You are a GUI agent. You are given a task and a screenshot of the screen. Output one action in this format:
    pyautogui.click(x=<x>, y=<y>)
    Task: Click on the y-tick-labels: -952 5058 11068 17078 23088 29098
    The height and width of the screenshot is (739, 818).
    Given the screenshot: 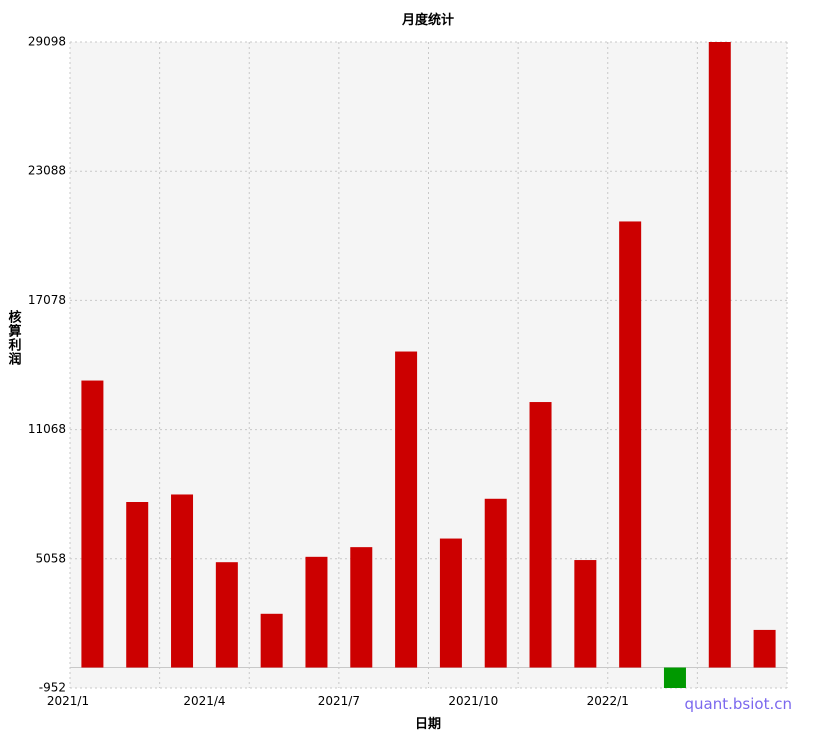 What is the action you would take?
    pyautogui.click(x=47, y=365)
    